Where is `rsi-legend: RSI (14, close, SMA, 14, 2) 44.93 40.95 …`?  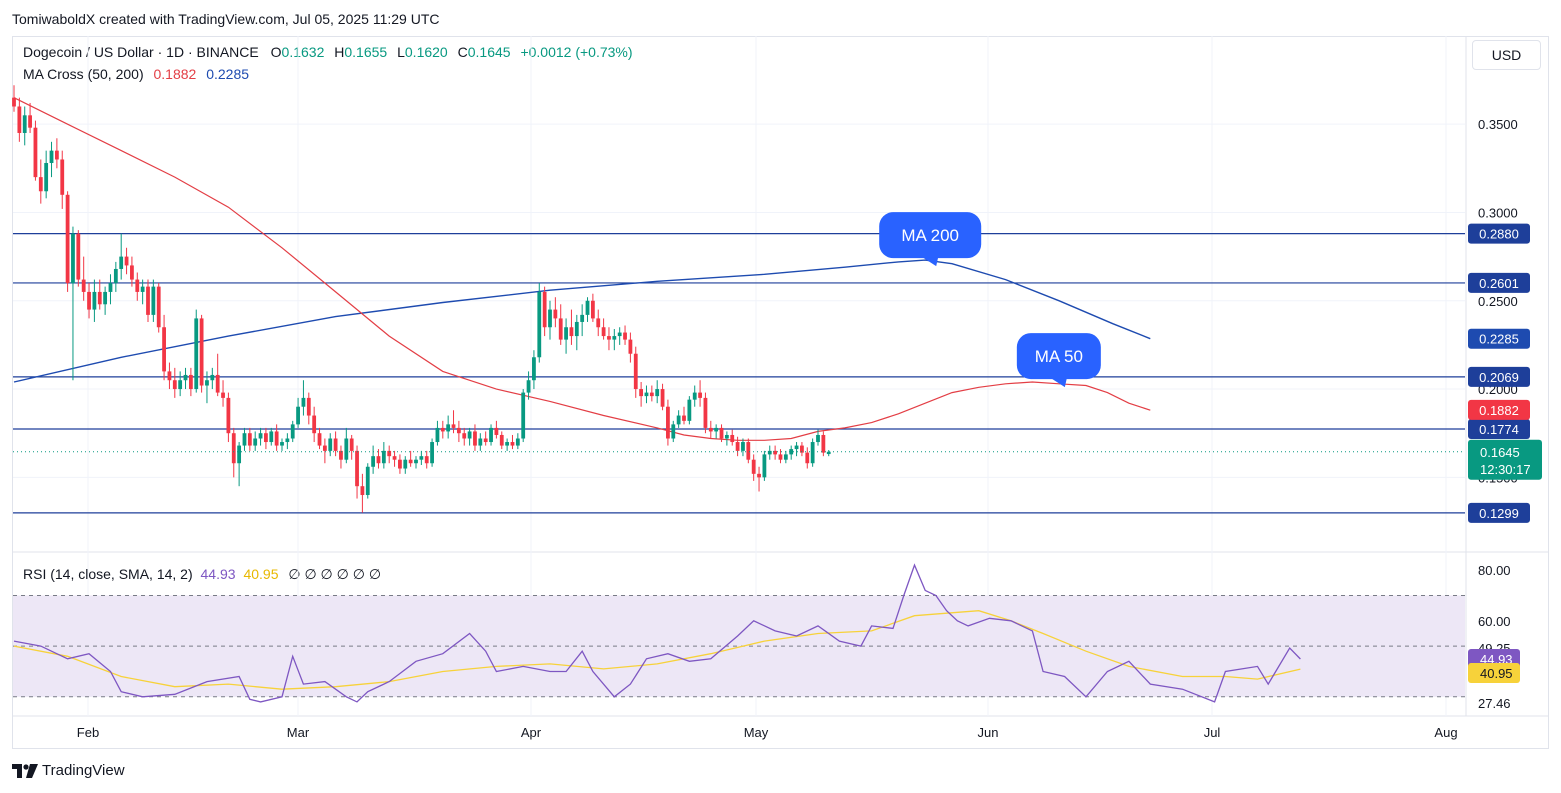 rsi-legend: RSI (14, close, SMA, 14, 2) 44.93 40.95 … is located at coordinates (202, 574).